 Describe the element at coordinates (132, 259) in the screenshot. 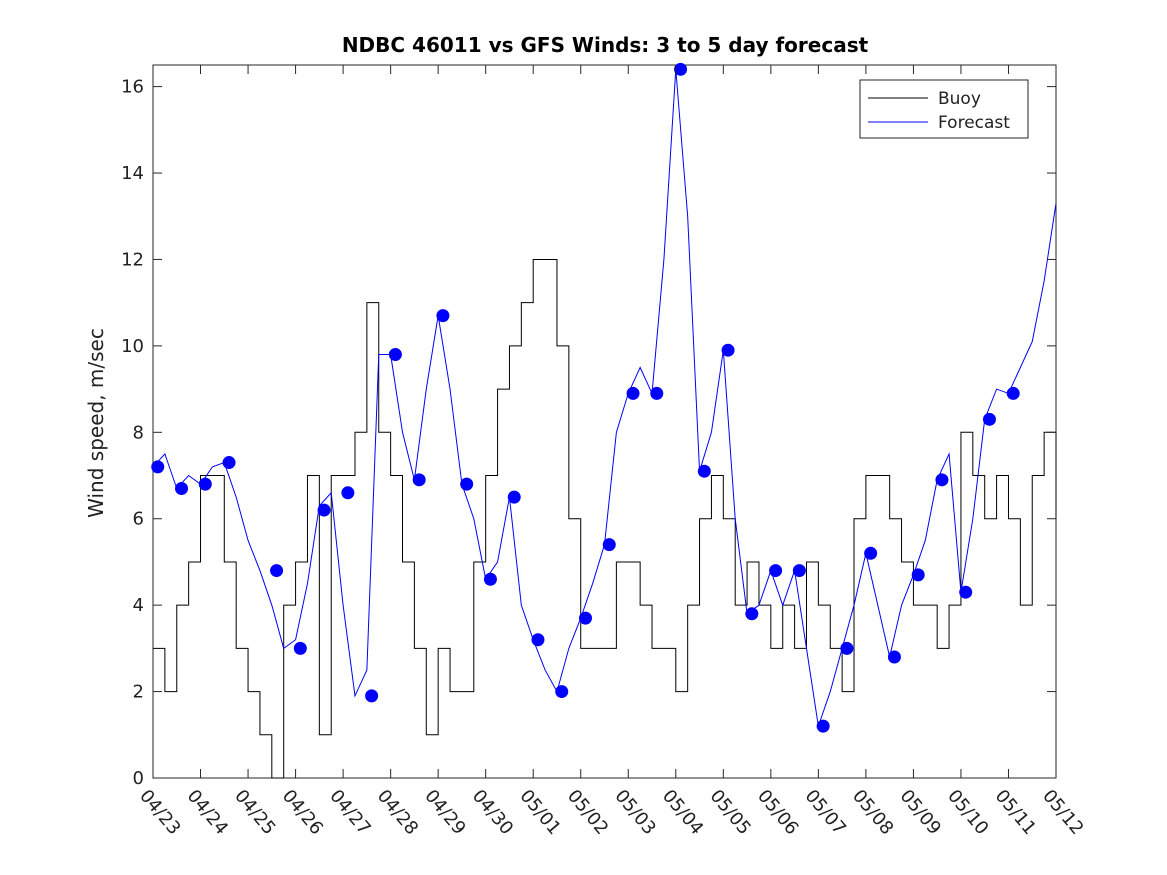

I see `y-tick-label: 12` at that location.